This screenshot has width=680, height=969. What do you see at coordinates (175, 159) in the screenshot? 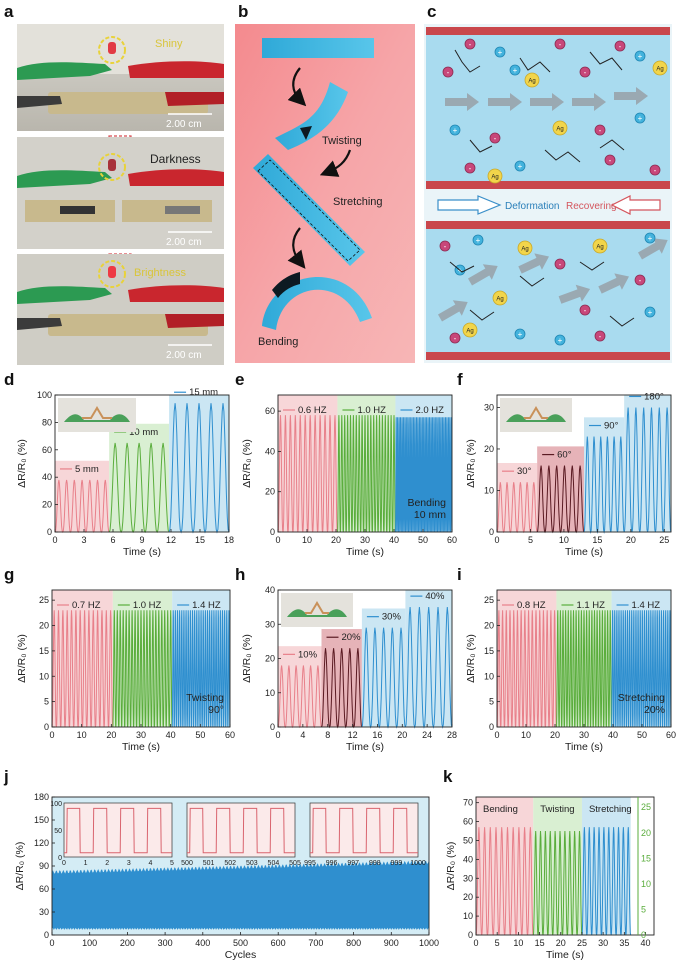
I see `state-label-darkness: Darkness` at bounding box center [175, 159].